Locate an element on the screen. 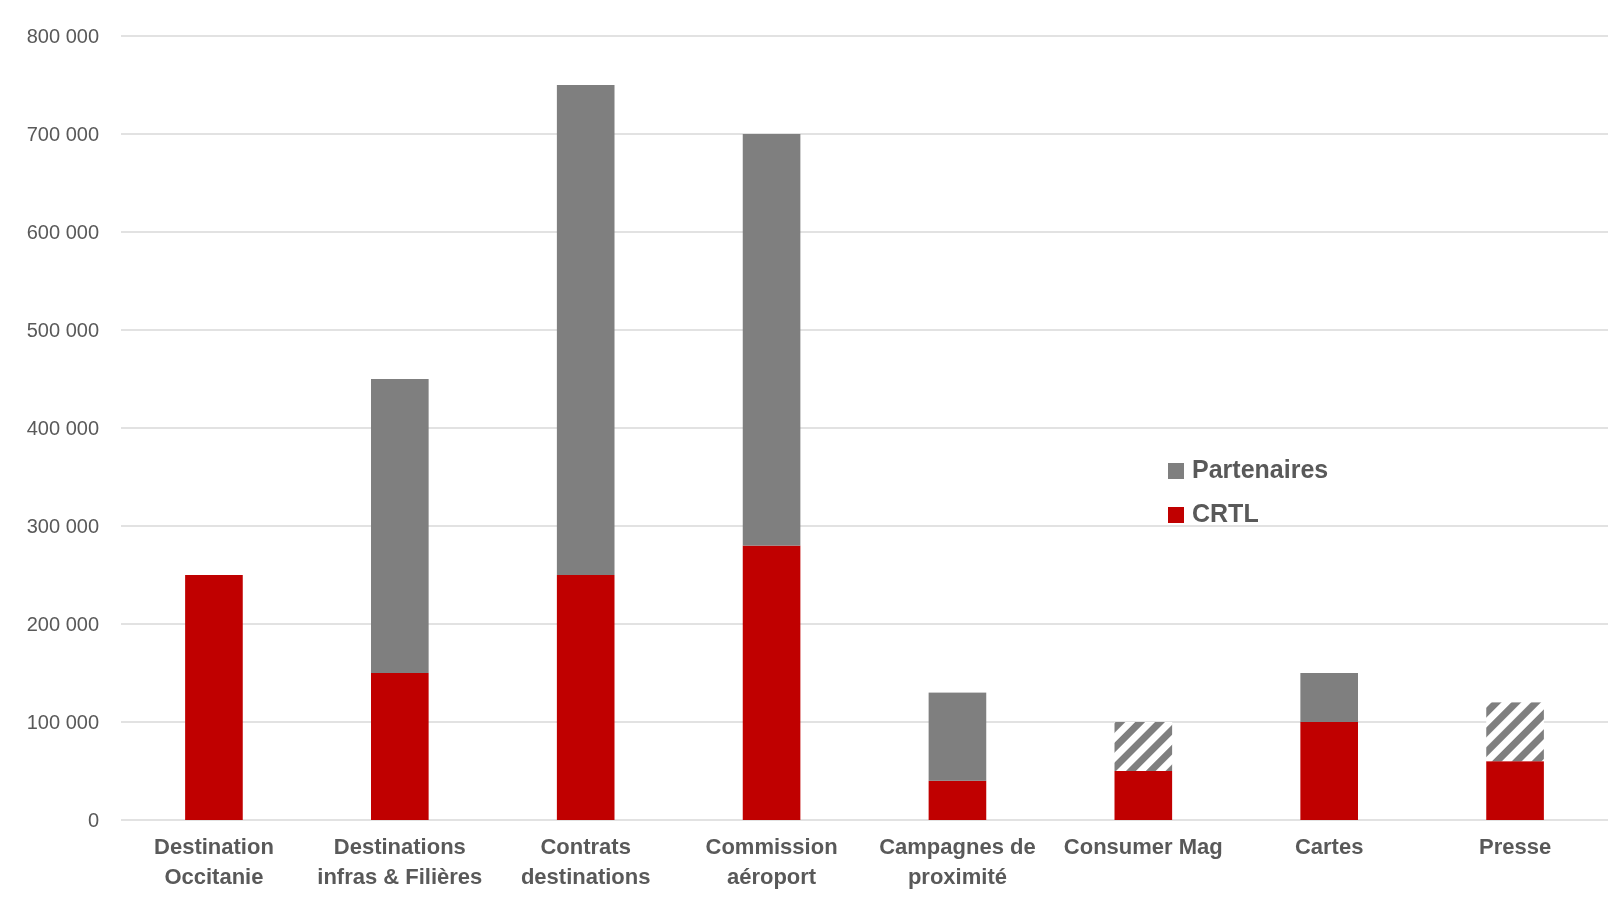 The width and height of the screenshot is (1618, 909). x-tick-label: Cartes is located at coordinates (1329, 846).